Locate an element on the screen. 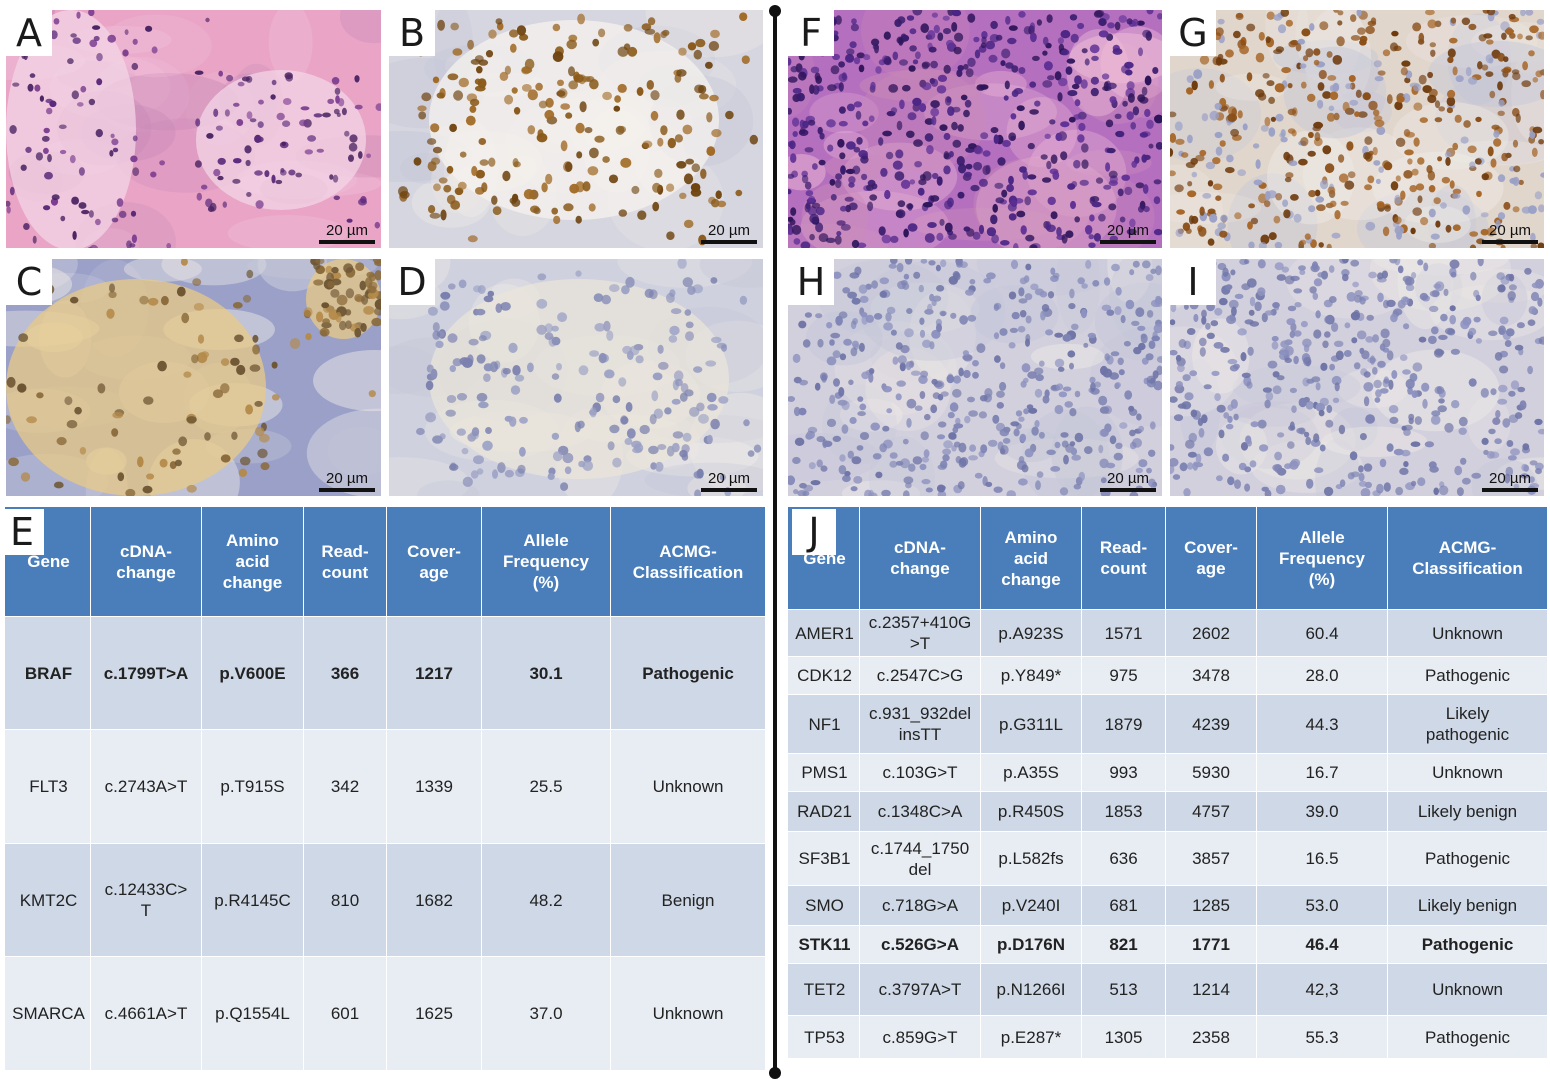  table-cell: Benign is located at coordinates (688, 900).